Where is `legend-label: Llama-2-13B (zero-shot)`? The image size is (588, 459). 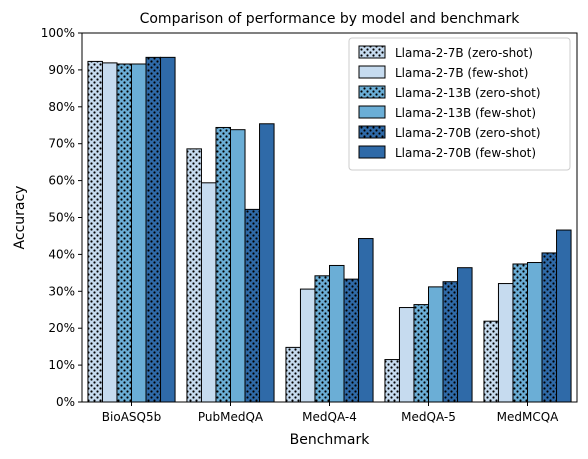 legend-label: Llama-2-13B (zero-shot) is located at coordinates (468, 93).